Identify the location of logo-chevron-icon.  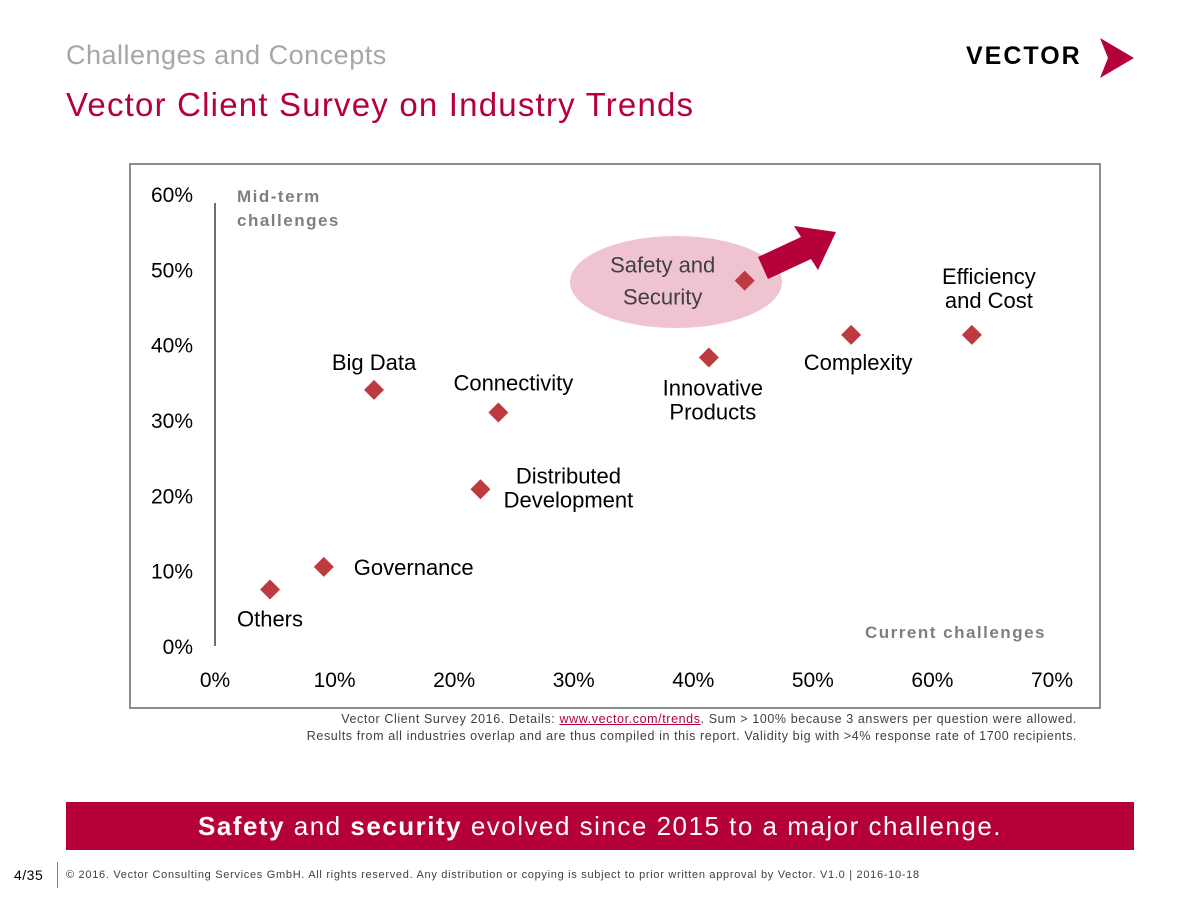
(1117, 58).